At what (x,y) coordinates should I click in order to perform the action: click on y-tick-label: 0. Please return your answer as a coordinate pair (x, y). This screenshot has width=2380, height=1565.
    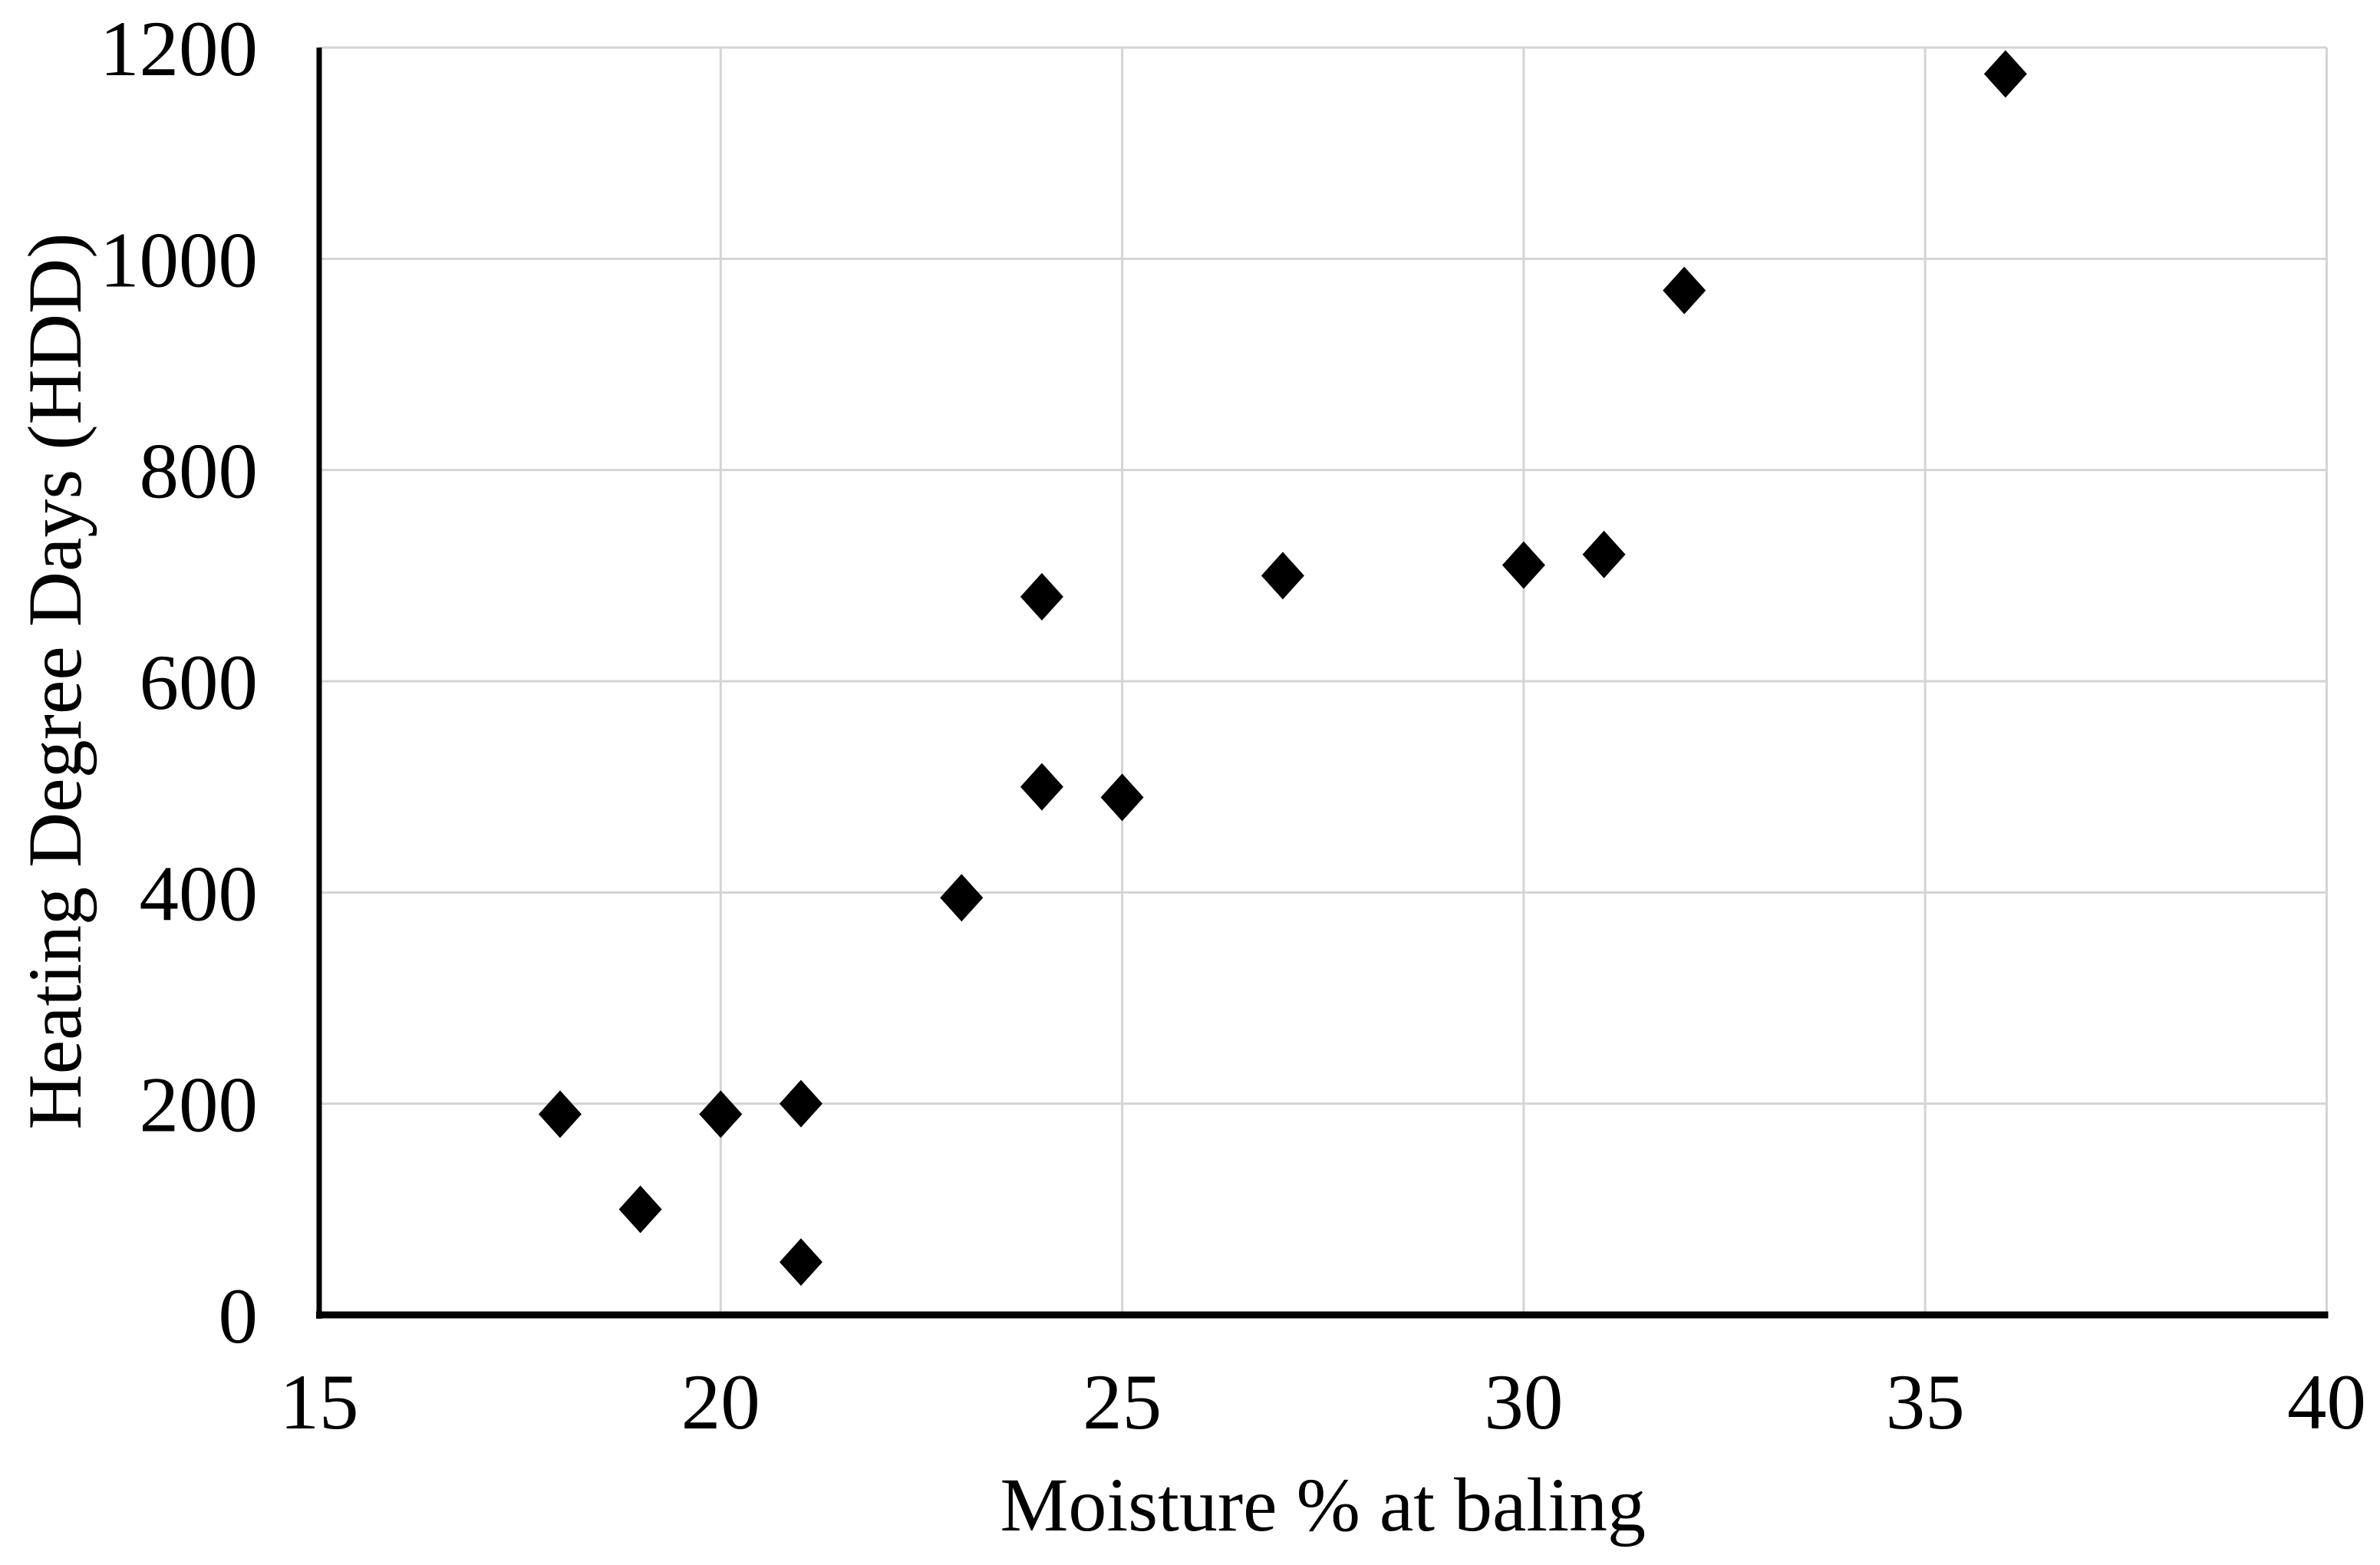
    Looking at the image, I should click on (239, 1317).